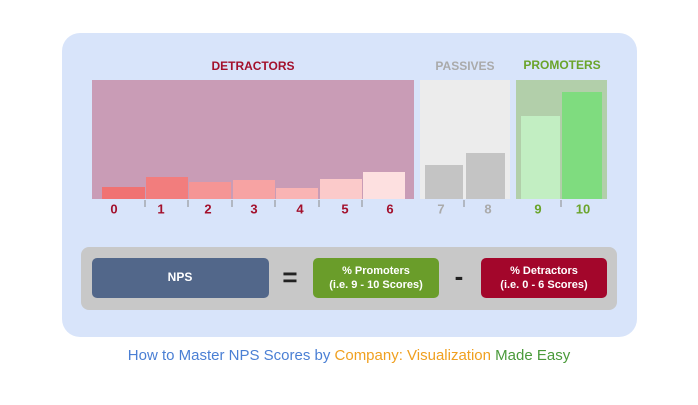 The width and height of the screenshot is (698, 405). I want to click on score-label: 8, so click(487, 208).